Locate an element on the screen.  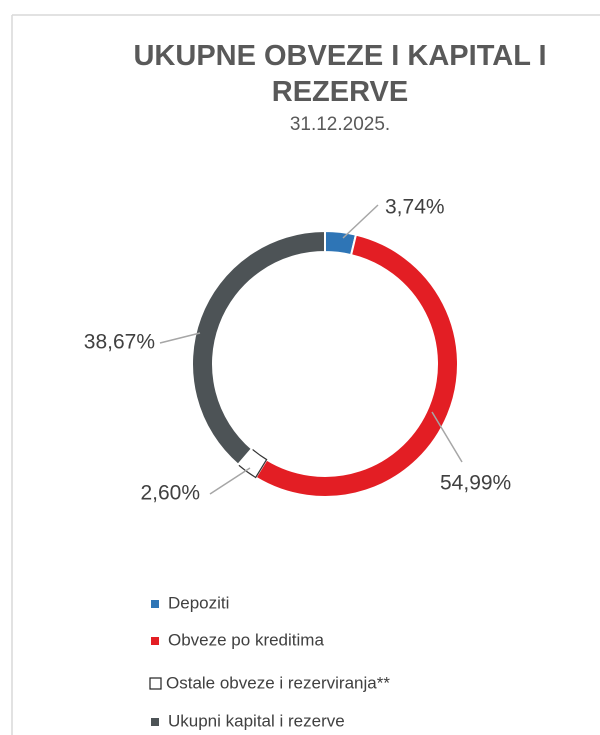
legend-label: Ukupni kapital i rezerve is located at coordinates (256, 720).